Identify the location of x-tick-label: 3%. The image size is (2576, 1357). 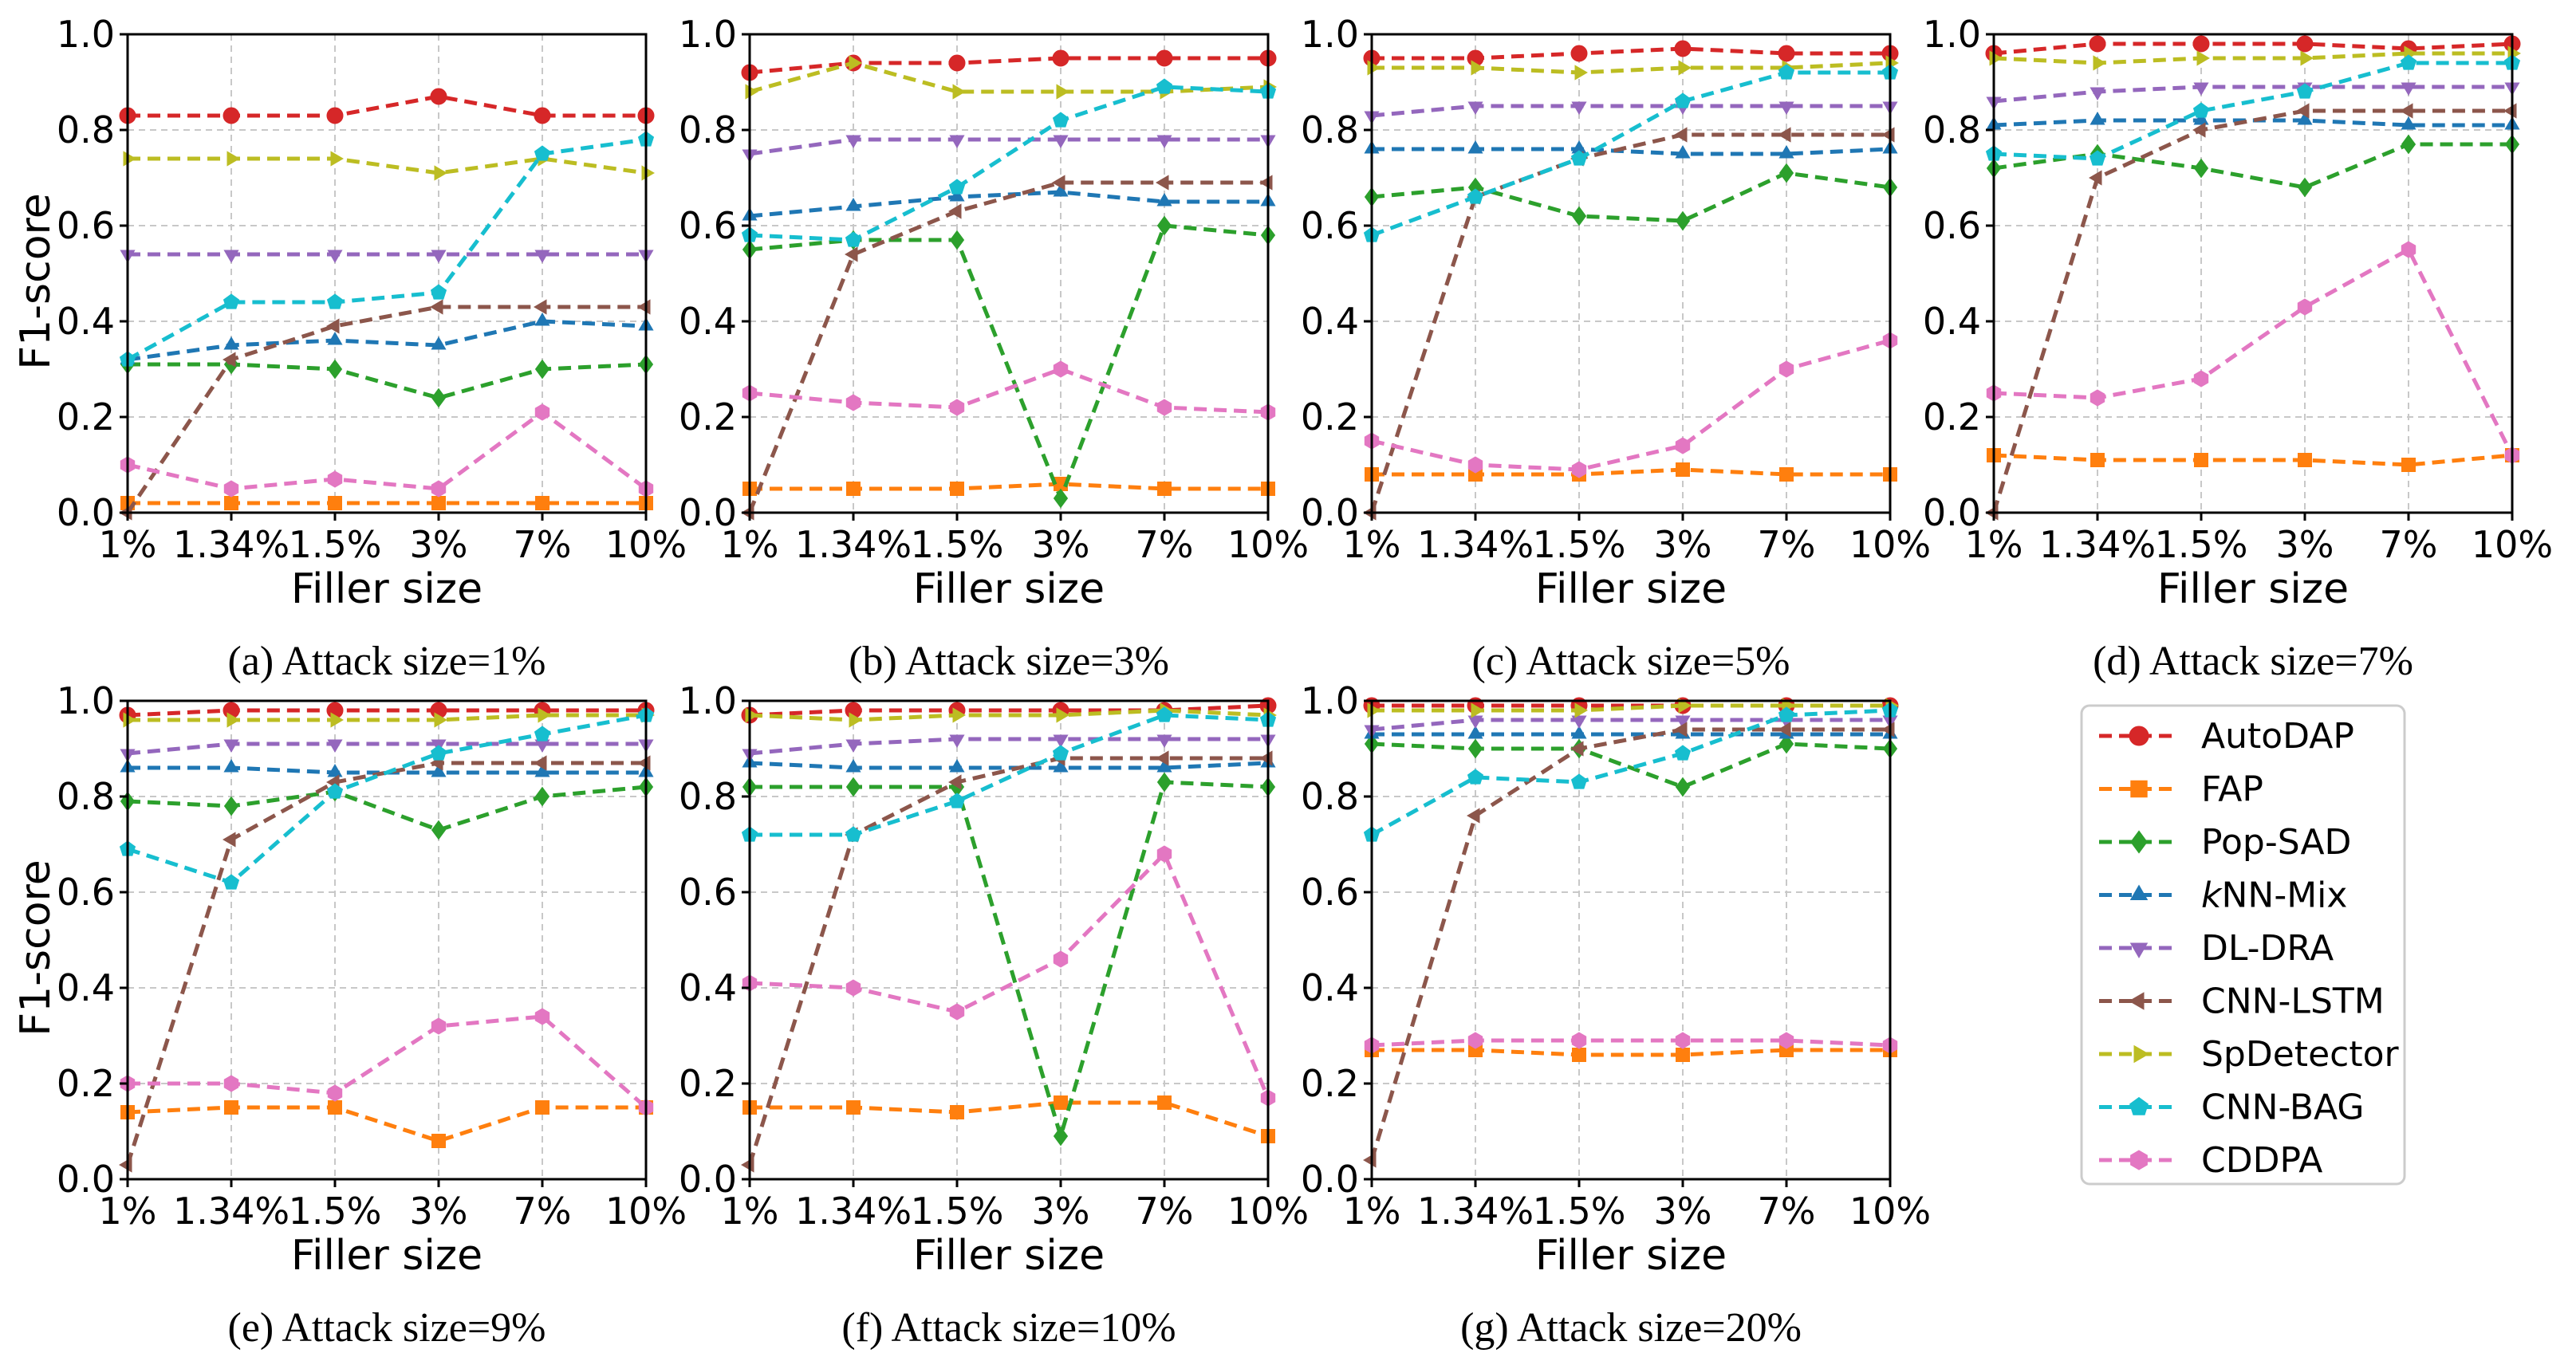
(439, 544).